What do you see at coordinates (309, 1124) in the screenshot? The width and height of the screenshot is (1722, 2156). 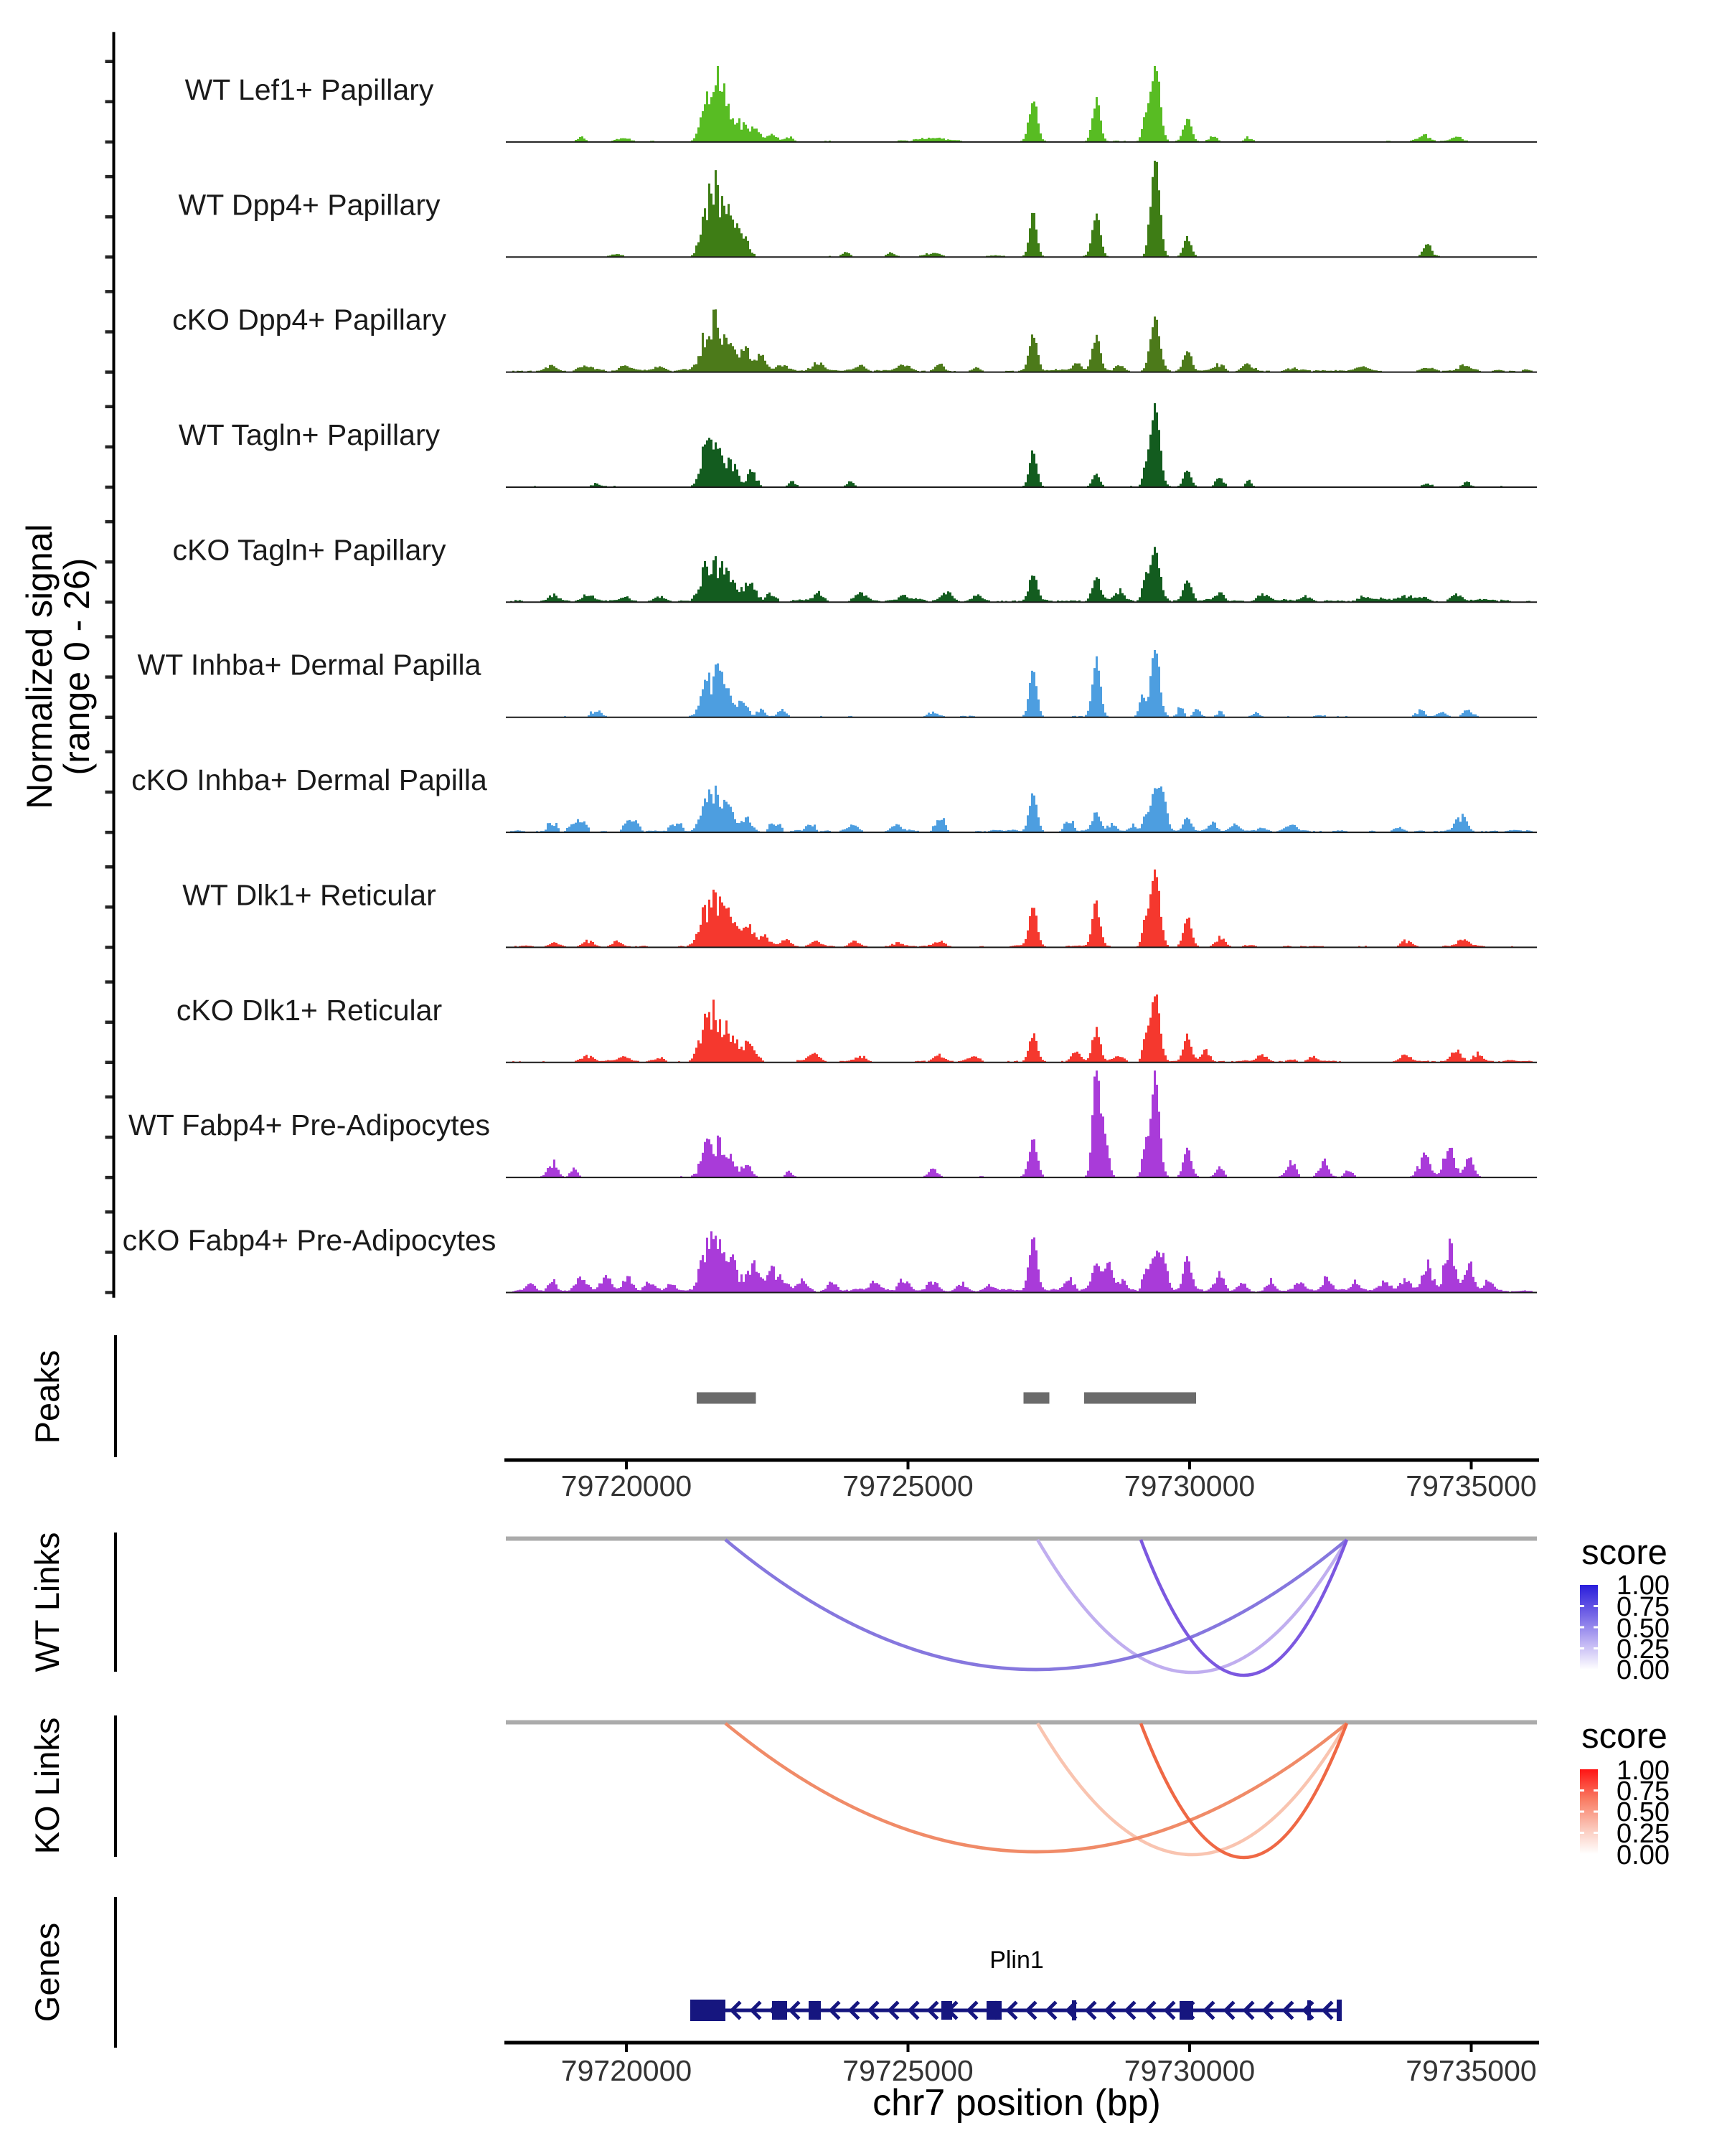 I see `svg-text: WT Fabp4+ Pre-Adipocytes` at bounding box center [309, 1124].